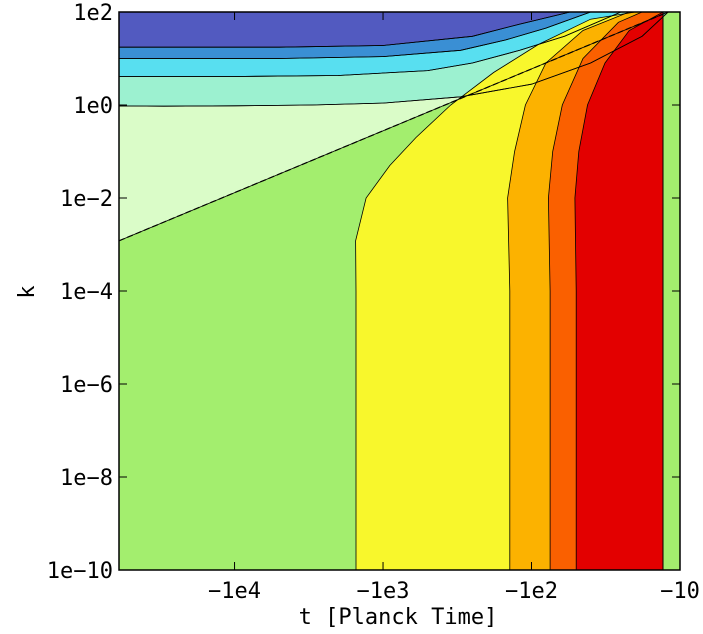  I want to click on y-tick-label-7: 1e2, so click(93, 13).